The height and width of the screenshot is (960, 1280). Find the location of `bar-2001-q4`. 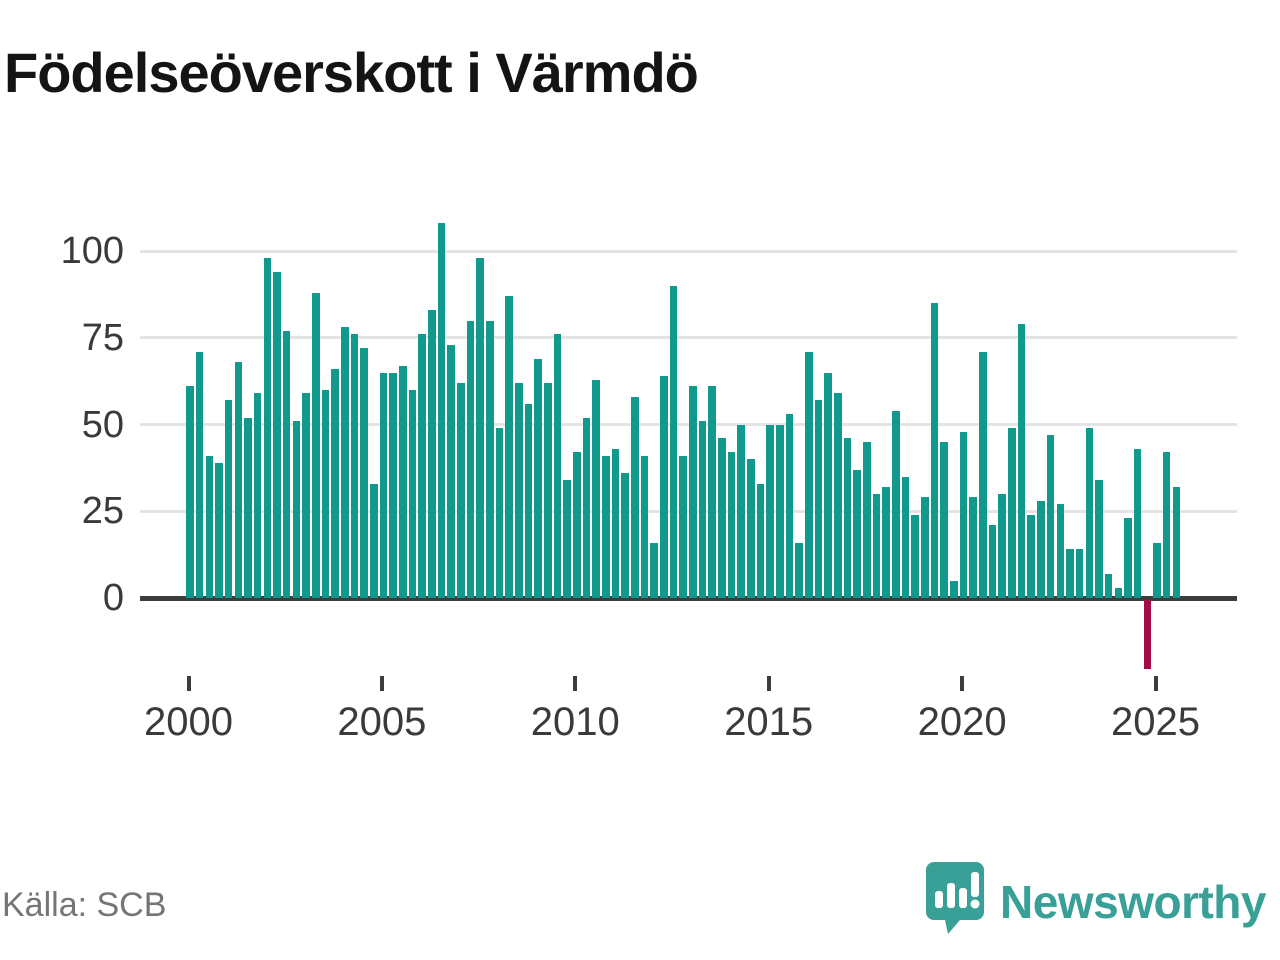

bar-2001-q4 is located at coordinates (257, 495).